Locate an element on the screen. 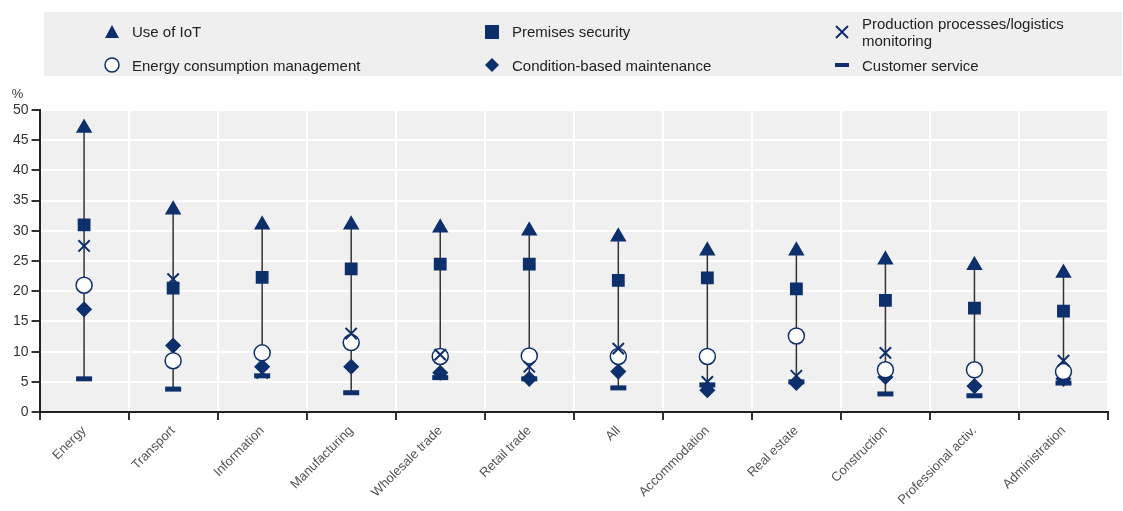  x-tick-label: All is located at coordinates (613, 433).